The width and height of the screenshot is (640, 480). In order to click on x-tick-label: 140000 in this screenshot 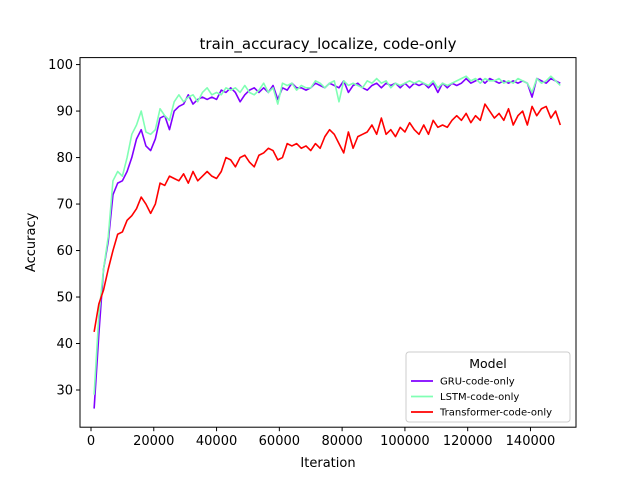, I will do `click(531, 441)`.